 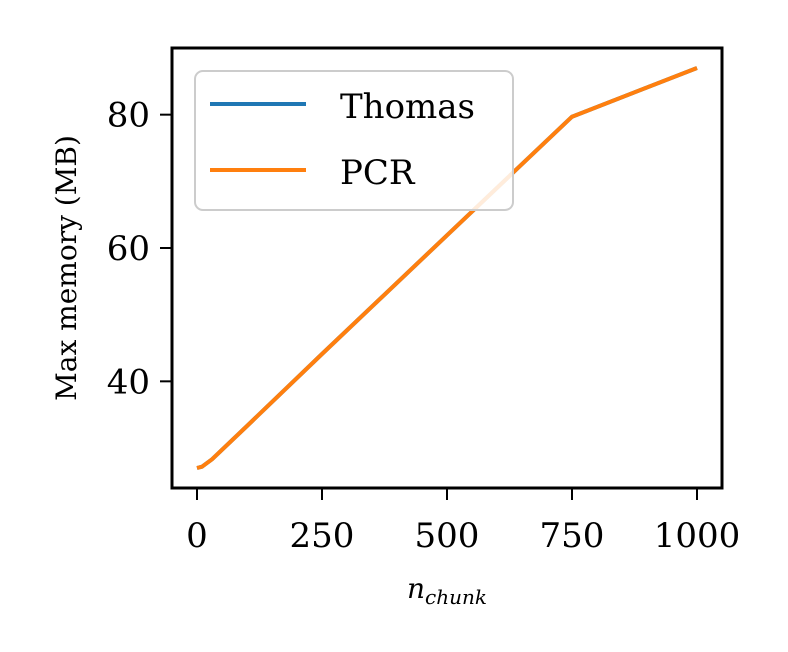 What do you see at coordinates (354, 140) in the screenshot?
I see `legend: Thomas PCR` at bounding box center [354, 140].